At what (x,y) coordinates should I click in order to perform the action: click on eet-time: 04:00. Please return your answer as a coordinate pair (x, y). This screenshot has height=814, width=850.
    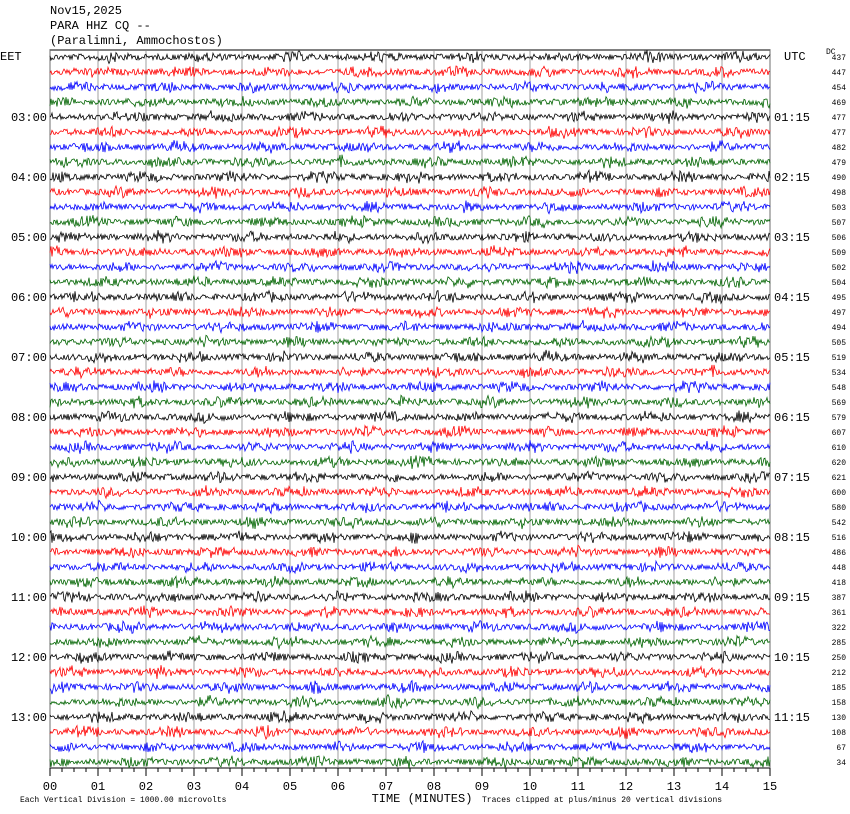
    Looking at the image, I should click on (29, 178).